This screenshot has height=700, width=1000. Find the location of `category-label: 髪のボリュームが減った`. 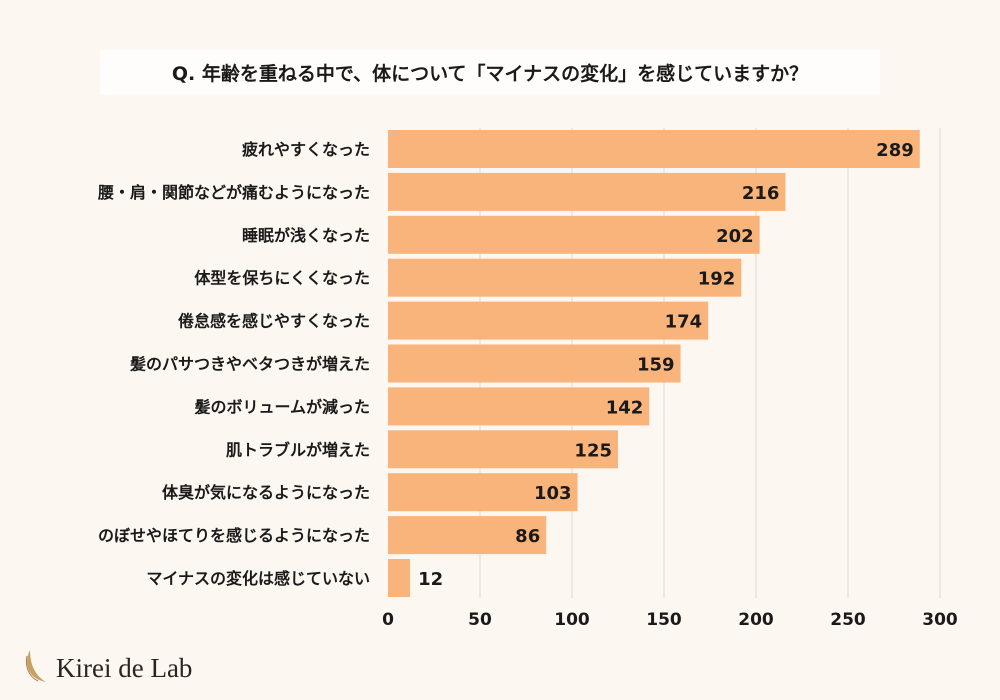

category-label: 髪のボリュームが減った is located at coordinates (281, 406).